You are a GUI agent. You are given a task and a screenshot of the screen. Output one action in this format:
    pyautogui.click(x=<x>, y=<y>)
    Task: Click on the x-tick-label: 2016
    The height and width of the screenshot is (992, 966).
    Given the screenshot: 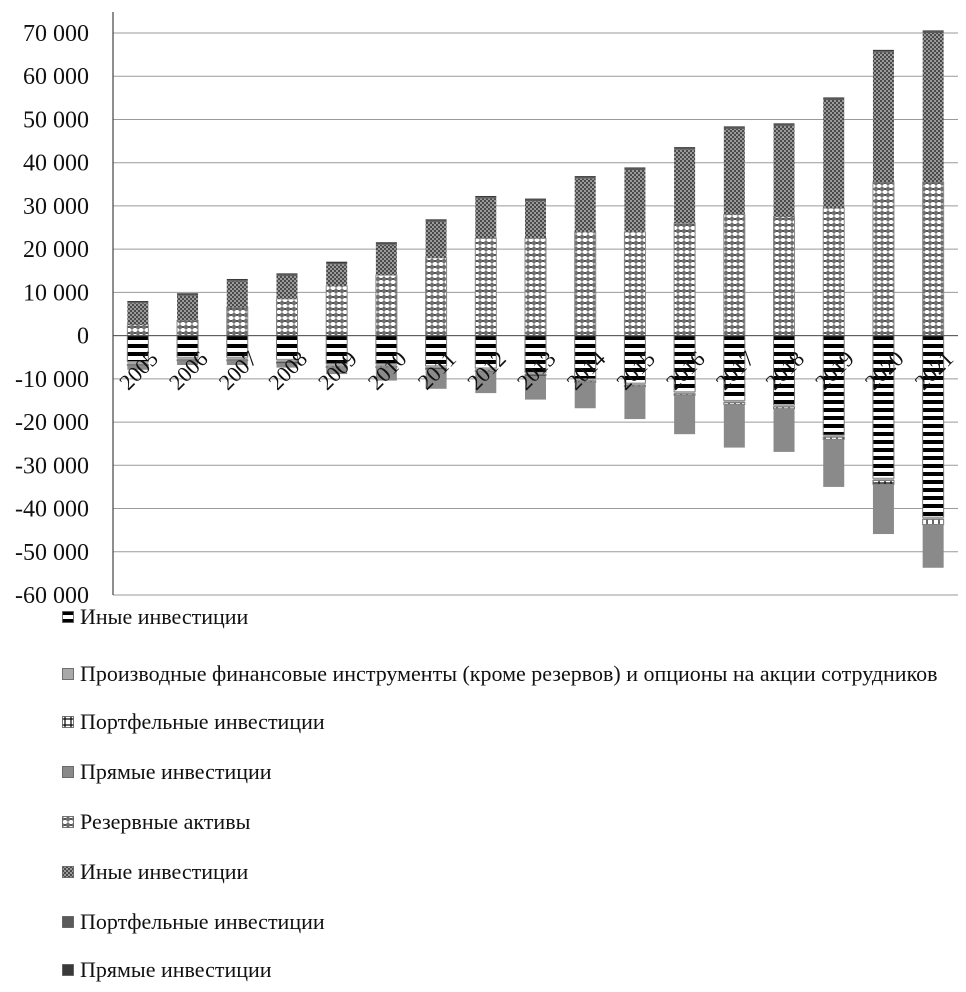 What is the action you would take?
    pyautogui.click(x=685, y=370)
    